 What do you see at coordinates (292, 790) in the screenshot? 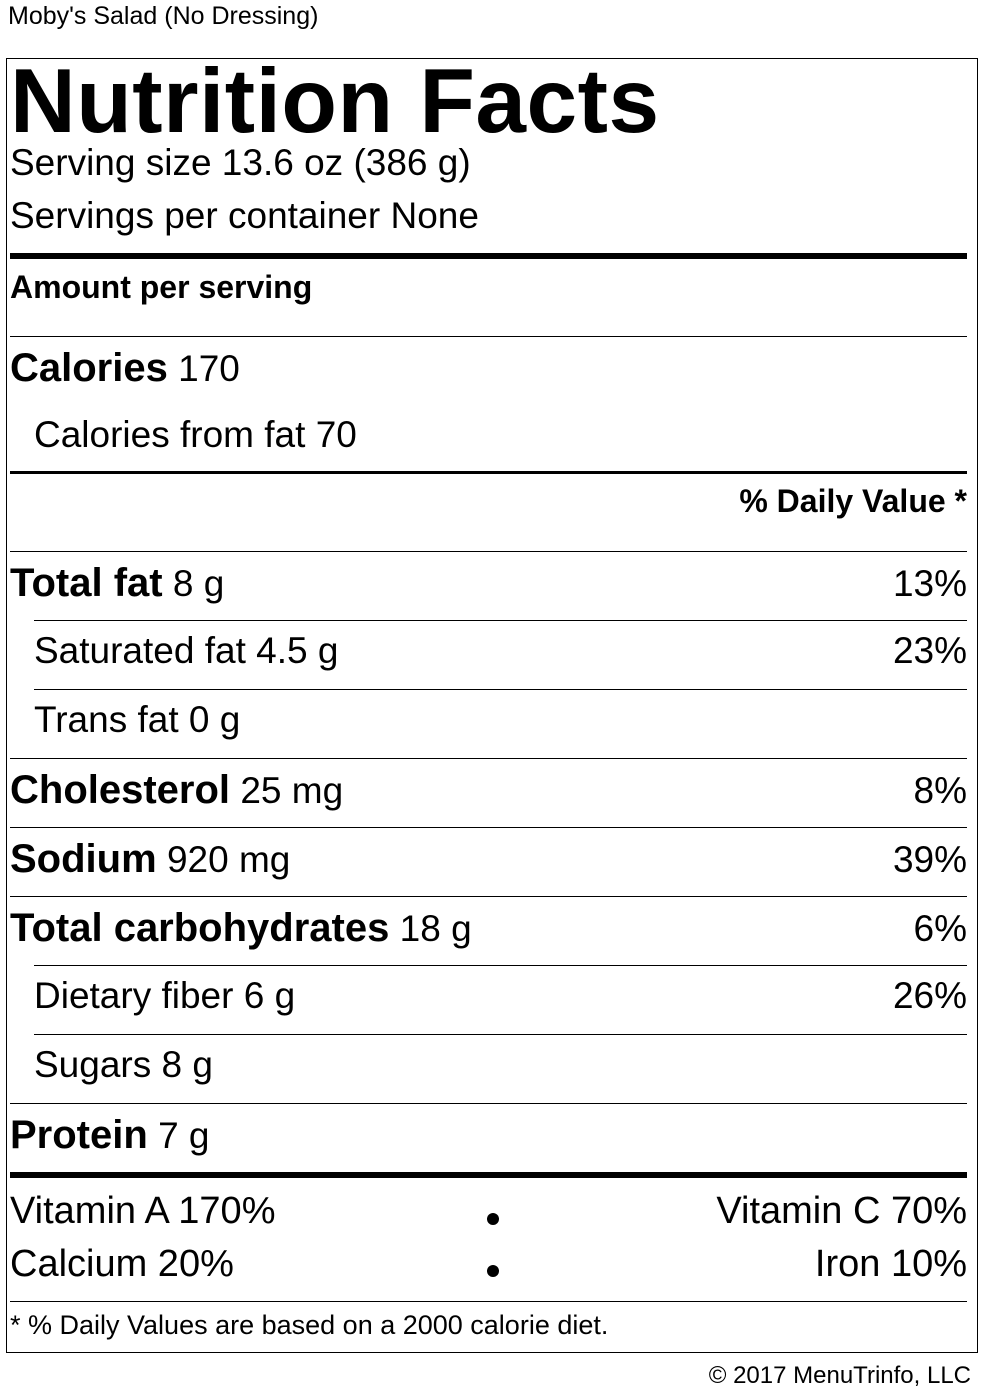
I see `cholesterol-amount: 25 mg` at bounding box center [292, 790].